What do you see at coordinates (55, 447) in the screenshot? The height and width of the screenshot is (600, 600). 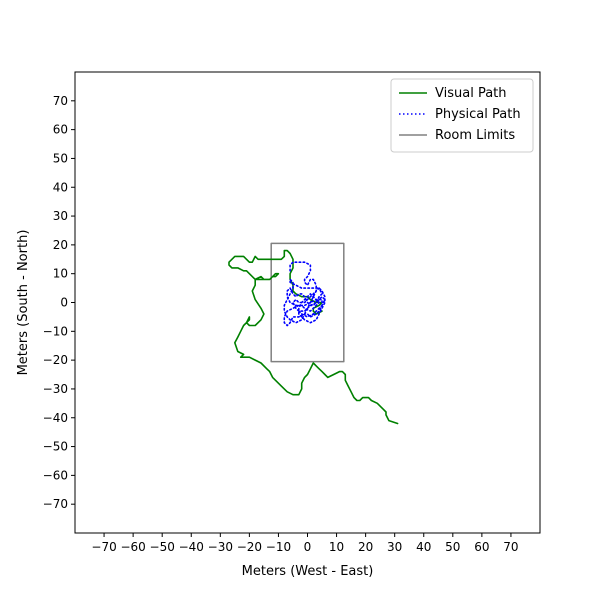 I see `y-tick-label: −50` at bounding box center [55, 447].